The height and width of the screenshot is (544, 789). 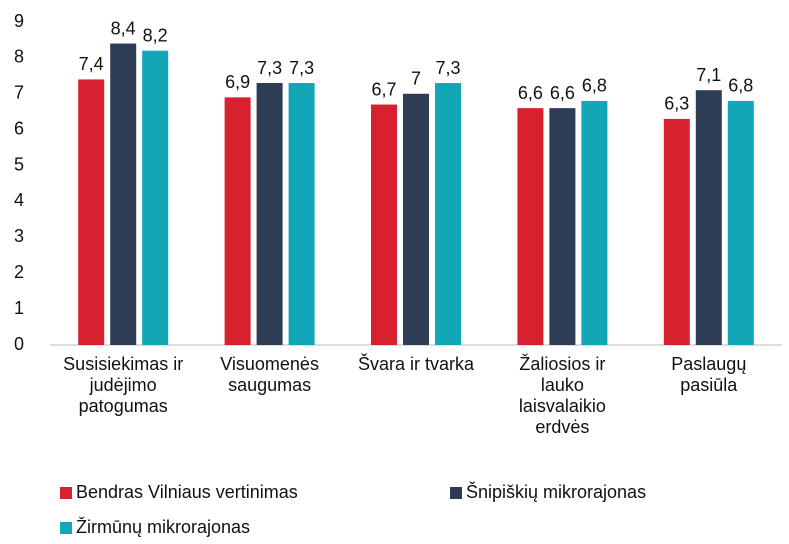 What do you see at coordinates (562, 395) in the screenshot?
I see `x-tick-label: Žaliosios ir lauko laisvalaikio erdvės` at bounding box center [562, 395].